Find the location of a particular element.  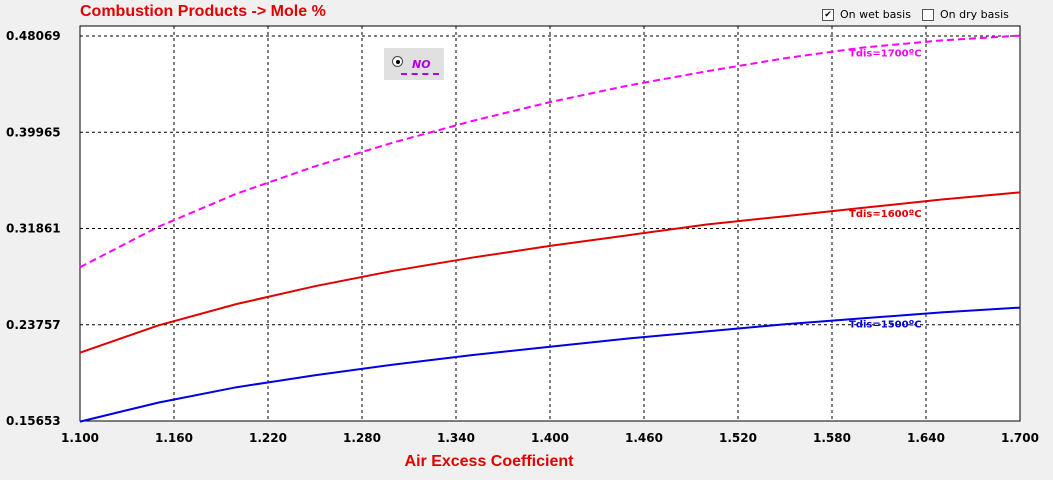

y-tick-label: 0.23757 is located at coordinates (33, 325).